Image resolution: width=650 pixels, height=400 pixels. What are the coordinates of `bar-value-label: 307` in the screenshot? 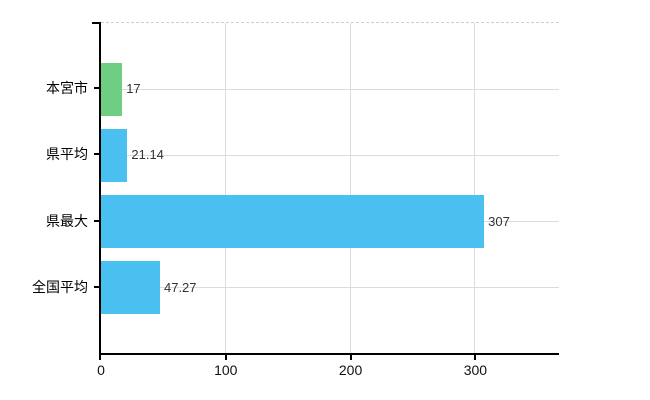 It's located at (499, 221).